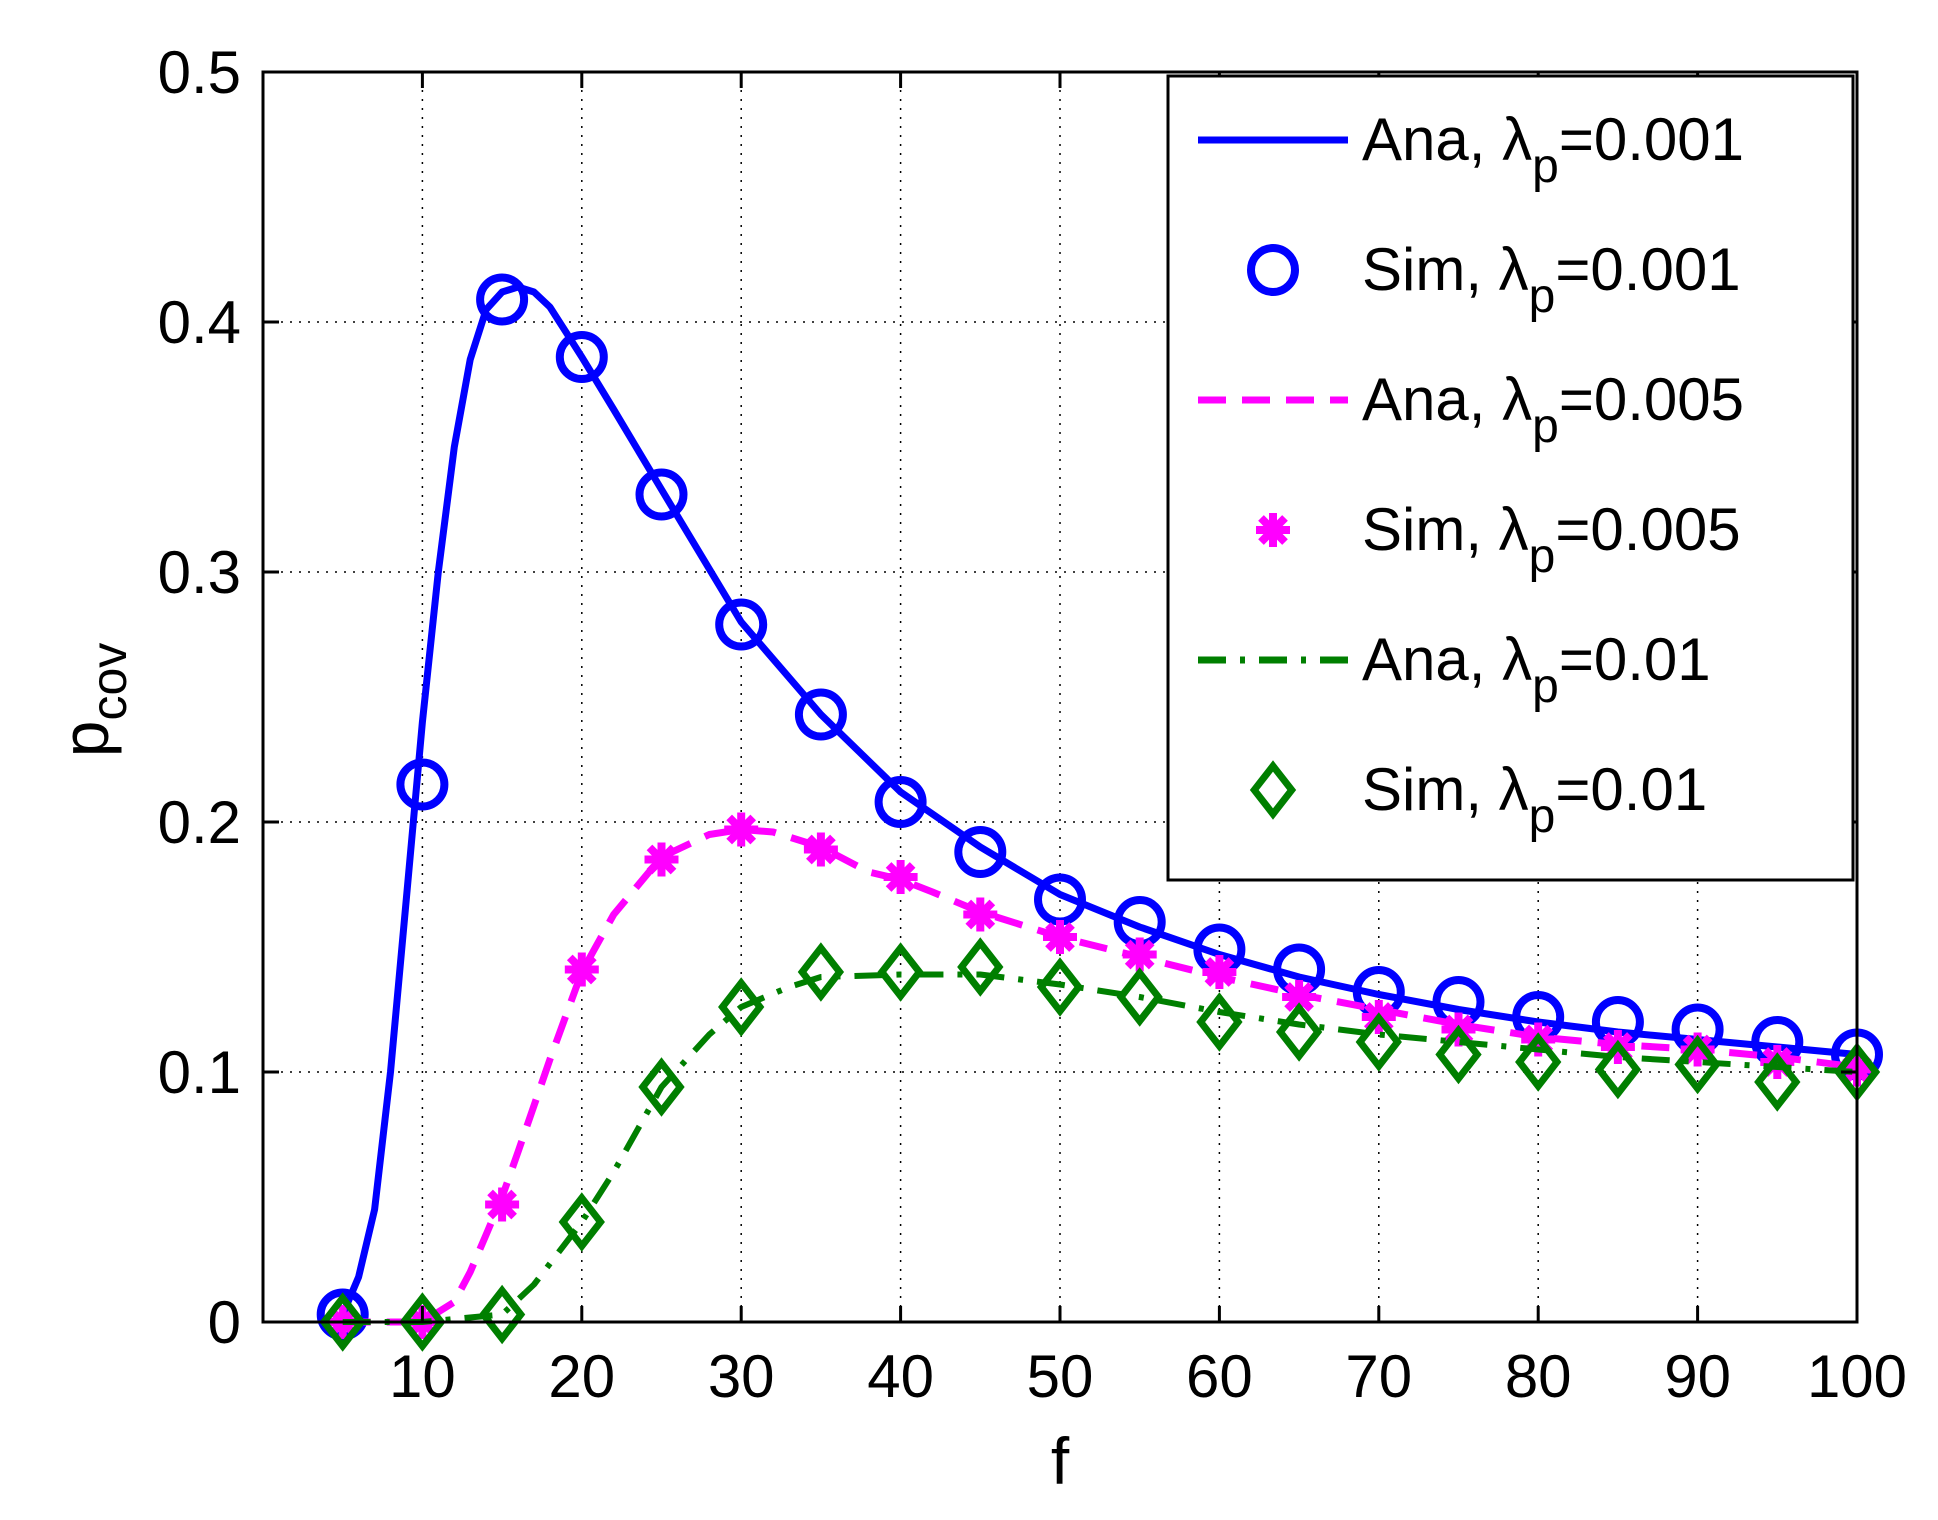 Image resolution: width=1938 pixels, height=1520 pixels. I want to click on y-axis-title-main: p, so click(85, 739).